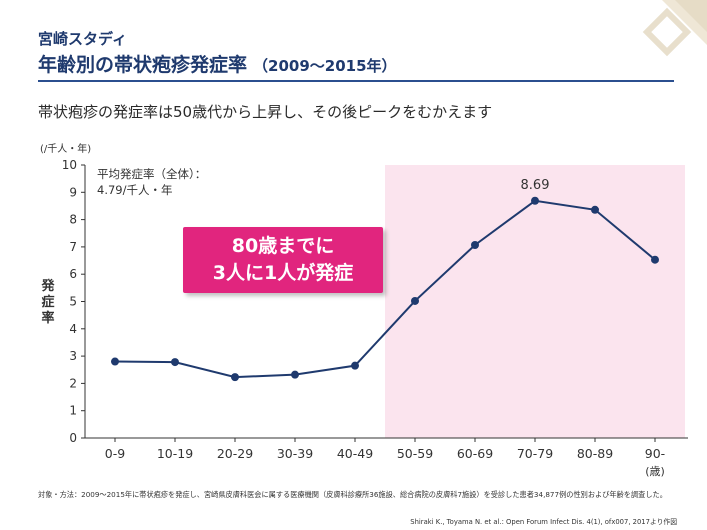 Image resolution: width=707 pixels, height=530 pixels. Describe the element at coordinates (475, 453) in the screenshot. I see `x-tick-label: 60-69` at that location.